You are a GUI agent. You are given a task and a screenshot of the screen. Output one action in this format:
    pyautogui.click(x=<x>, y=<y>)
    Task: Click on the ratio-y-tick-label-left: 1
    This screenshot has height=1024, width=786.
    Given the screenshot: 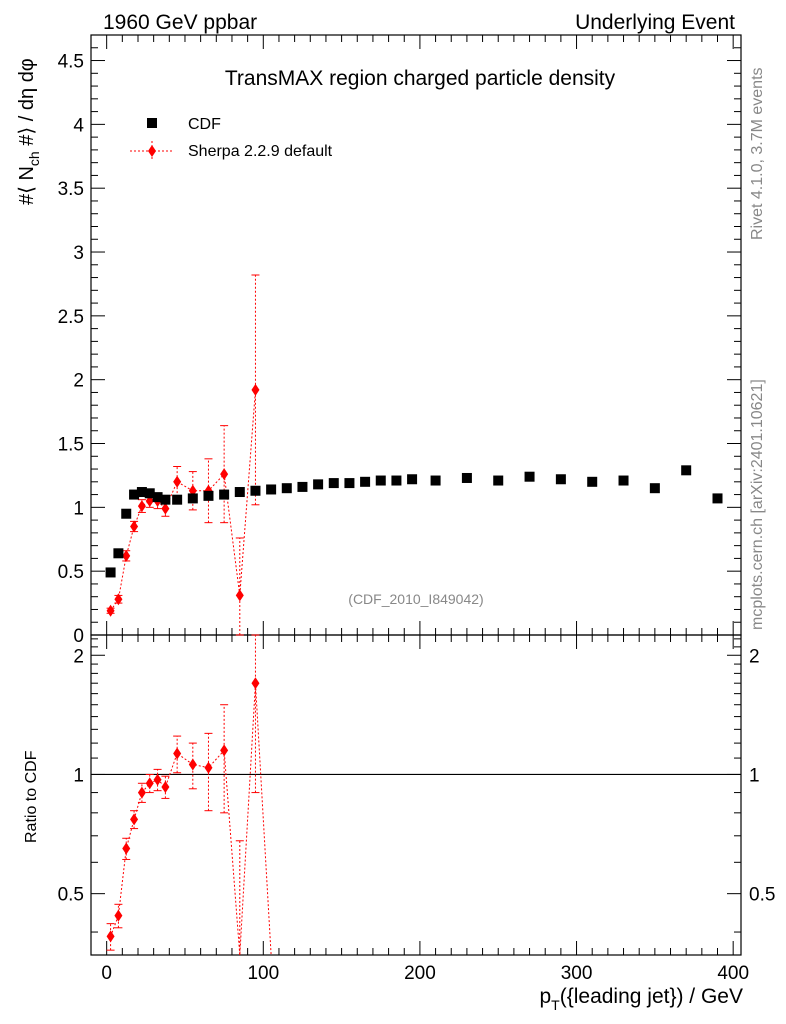 What is the action you would take?
    pyautogui.click(x=78, y=775)
    